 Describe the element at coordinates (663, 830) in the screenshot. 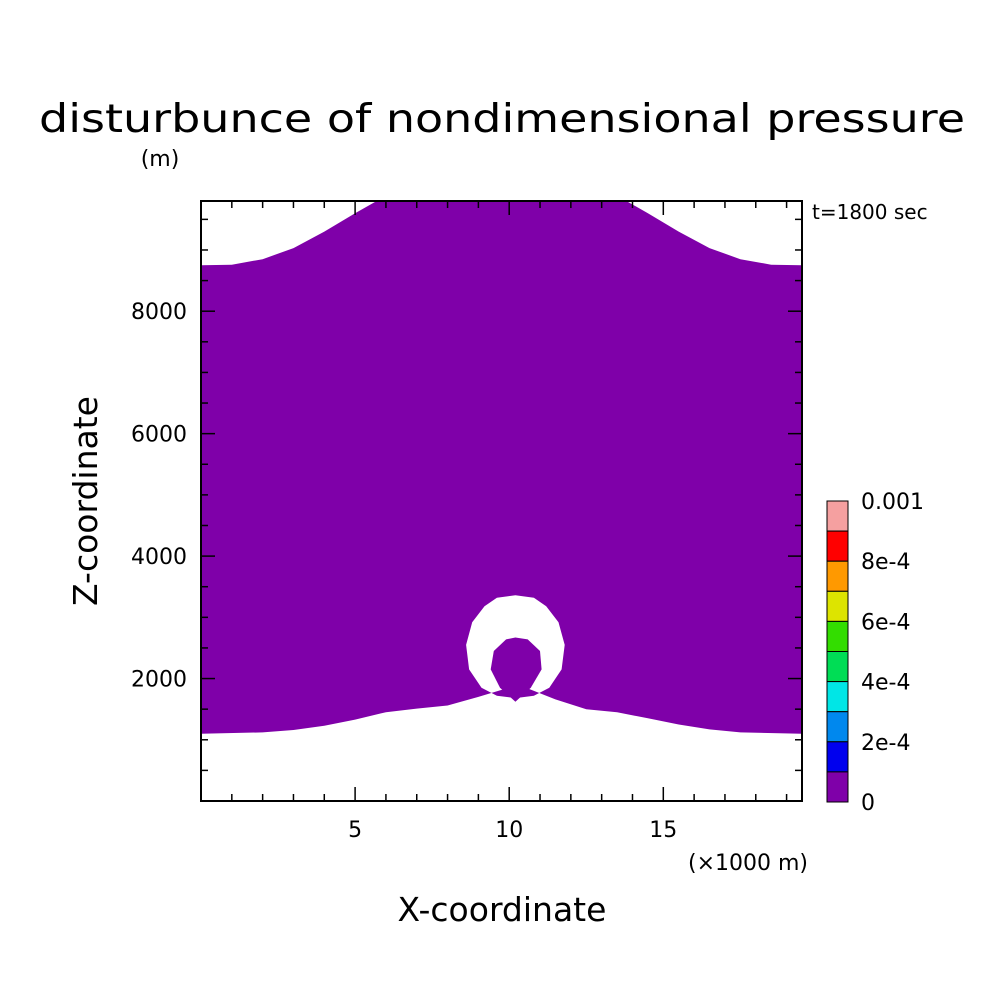

I see `x-tick-label: 15` at that location.